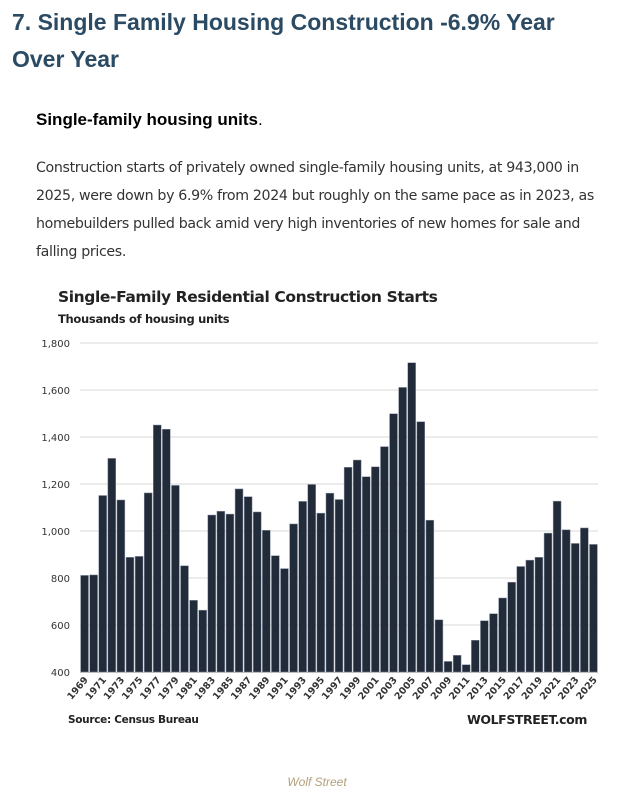 This screenshot has height=805, width=634. Describe the element at coordinates (366, 574) in the screenshot. I see `bar-2000` at that location.